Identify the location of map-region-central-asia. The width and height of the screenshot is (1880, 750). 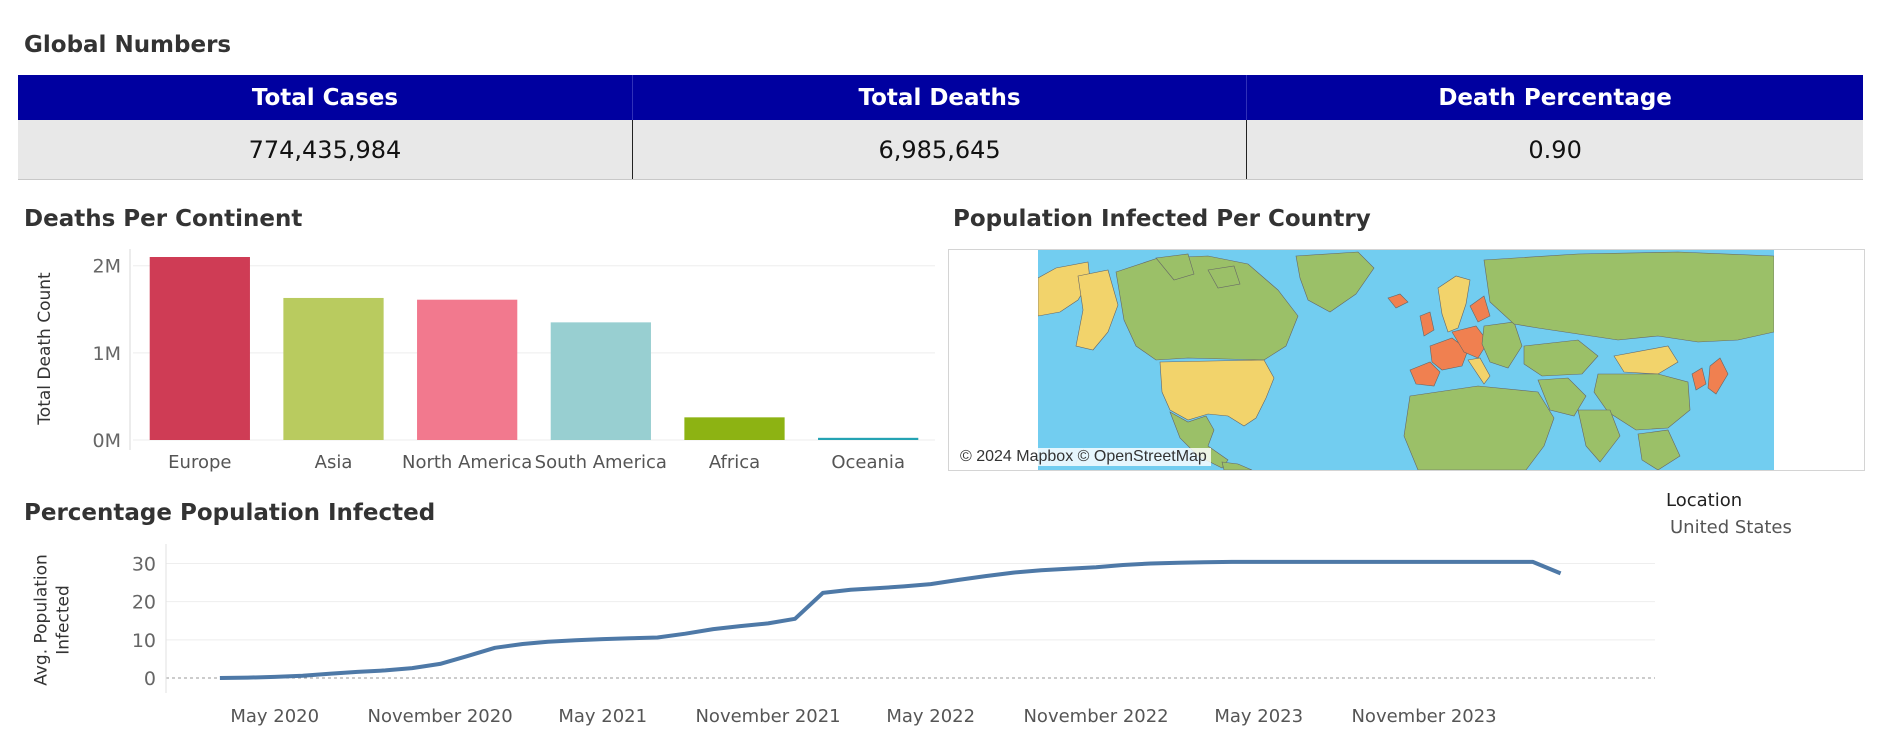
(1561, 358).